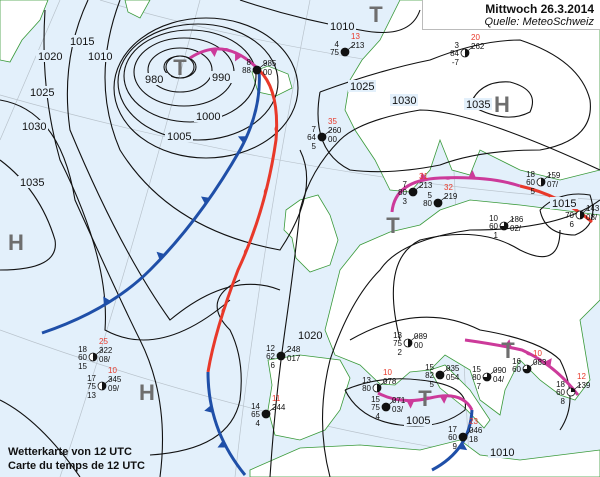 The height and width of the screenshot is (477, 600). I want to click on station-tl: 18, so click(82, 349).